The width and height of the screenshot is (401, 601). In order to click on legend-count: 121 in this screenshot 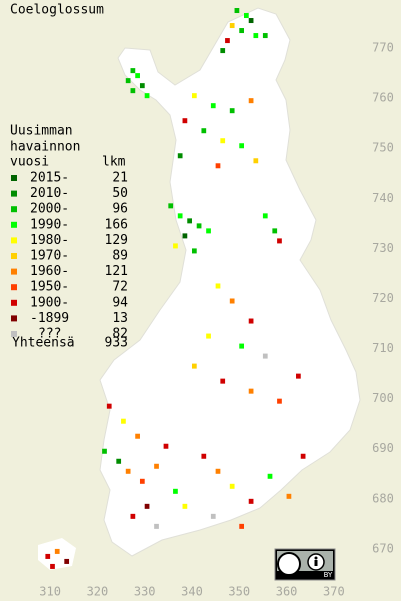, I will do `click(116, 271)`.